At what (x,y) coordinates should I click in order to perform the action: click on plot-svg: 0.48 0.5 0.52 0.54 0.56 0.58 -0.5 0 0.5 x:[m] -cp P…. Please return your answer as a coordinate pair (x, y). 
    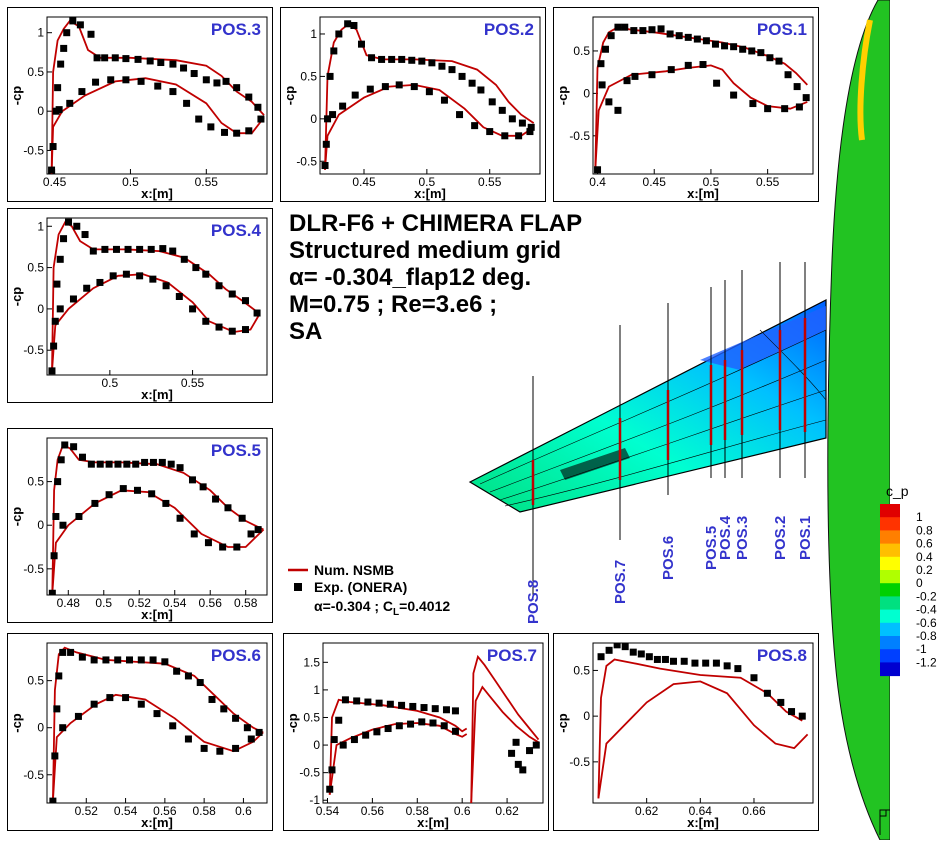
    Looking at the image, I should click on (140, 525).